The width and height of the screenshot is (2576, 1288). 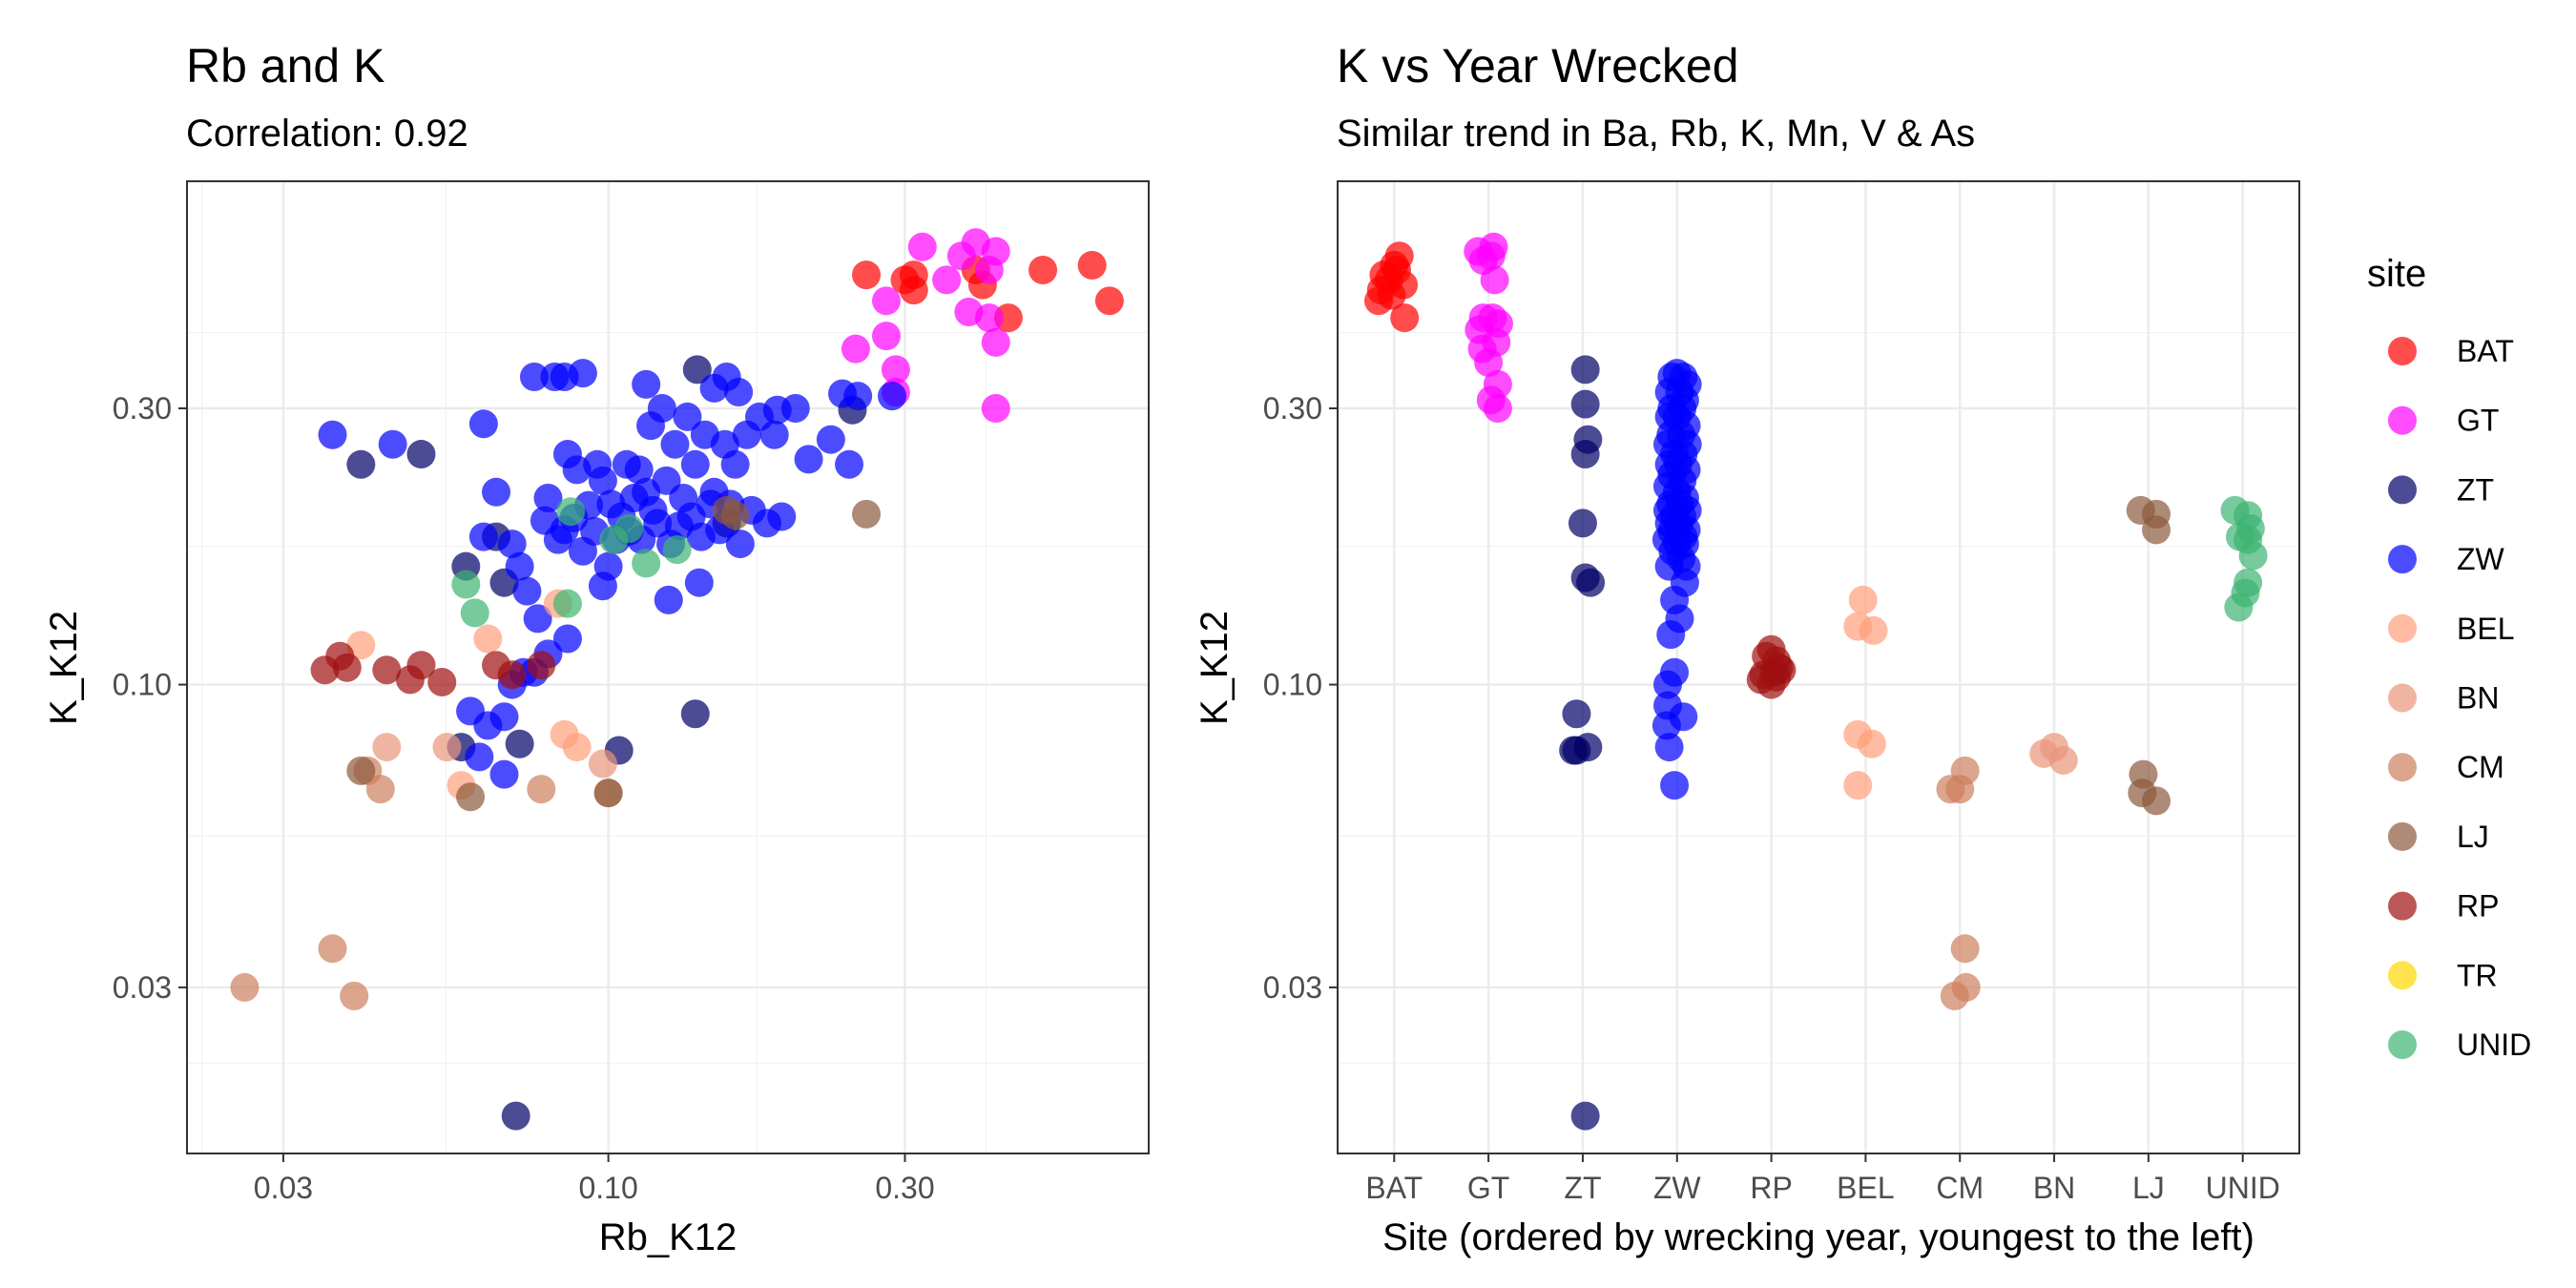 What do you see at coordinates (327, 134) in the screenshot?
I see `left-chart-subtitle: Correlation: 0.92` at bounding box center [327, 134].